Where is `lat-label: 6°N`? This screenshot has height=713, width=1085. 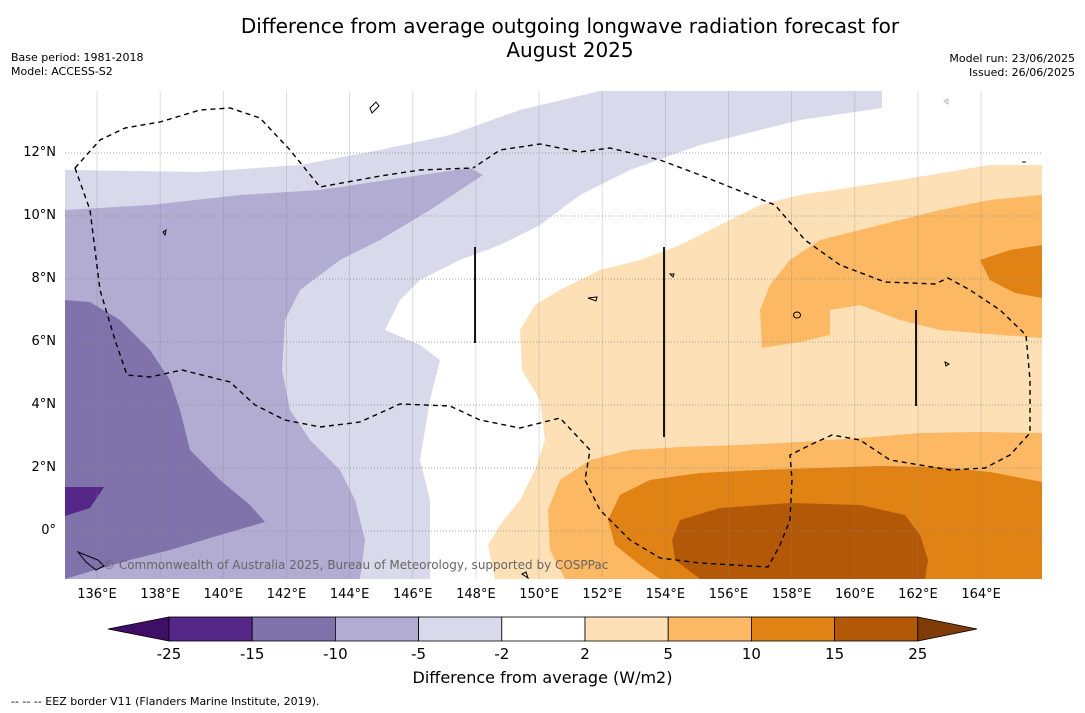
lat-label: 6°N is located at coordinates (44, 341).